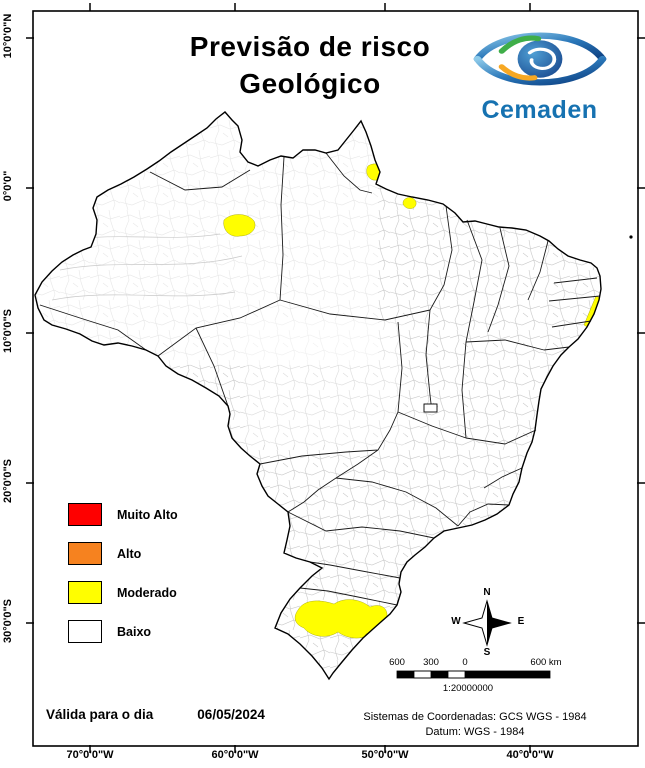 This screenshot has height=768, width=645. Describe the element at coordinates (397, 662) in the screenshot. I see `scale-label-600-left: 600` at that location.